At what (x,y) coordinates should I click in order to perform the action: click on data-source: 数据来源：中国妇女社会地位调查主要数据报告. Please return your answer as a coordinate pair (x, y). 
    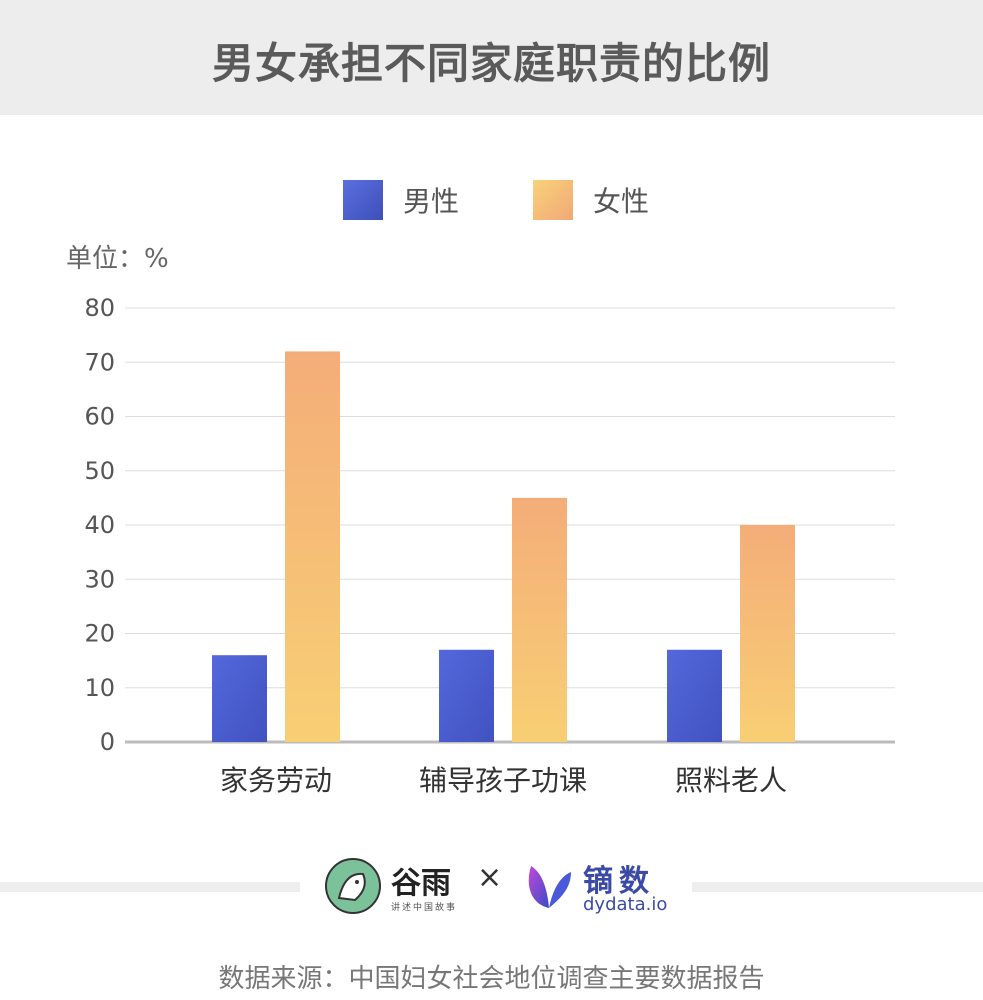
    Looking at the image, I should click on (491, 979).